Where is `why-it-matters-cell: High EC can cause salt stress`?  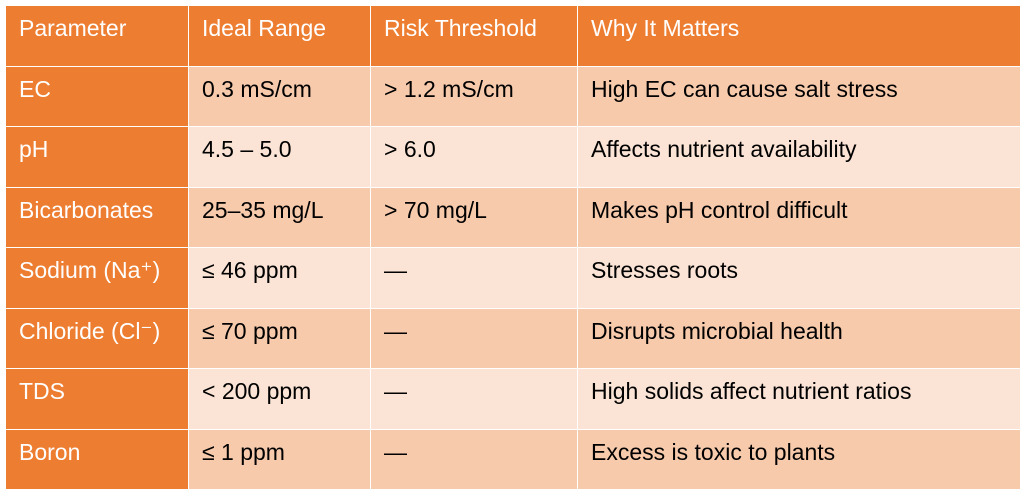
why-it-matters-cell: High EC can cause salt stress is located at coordinates (799, 96).